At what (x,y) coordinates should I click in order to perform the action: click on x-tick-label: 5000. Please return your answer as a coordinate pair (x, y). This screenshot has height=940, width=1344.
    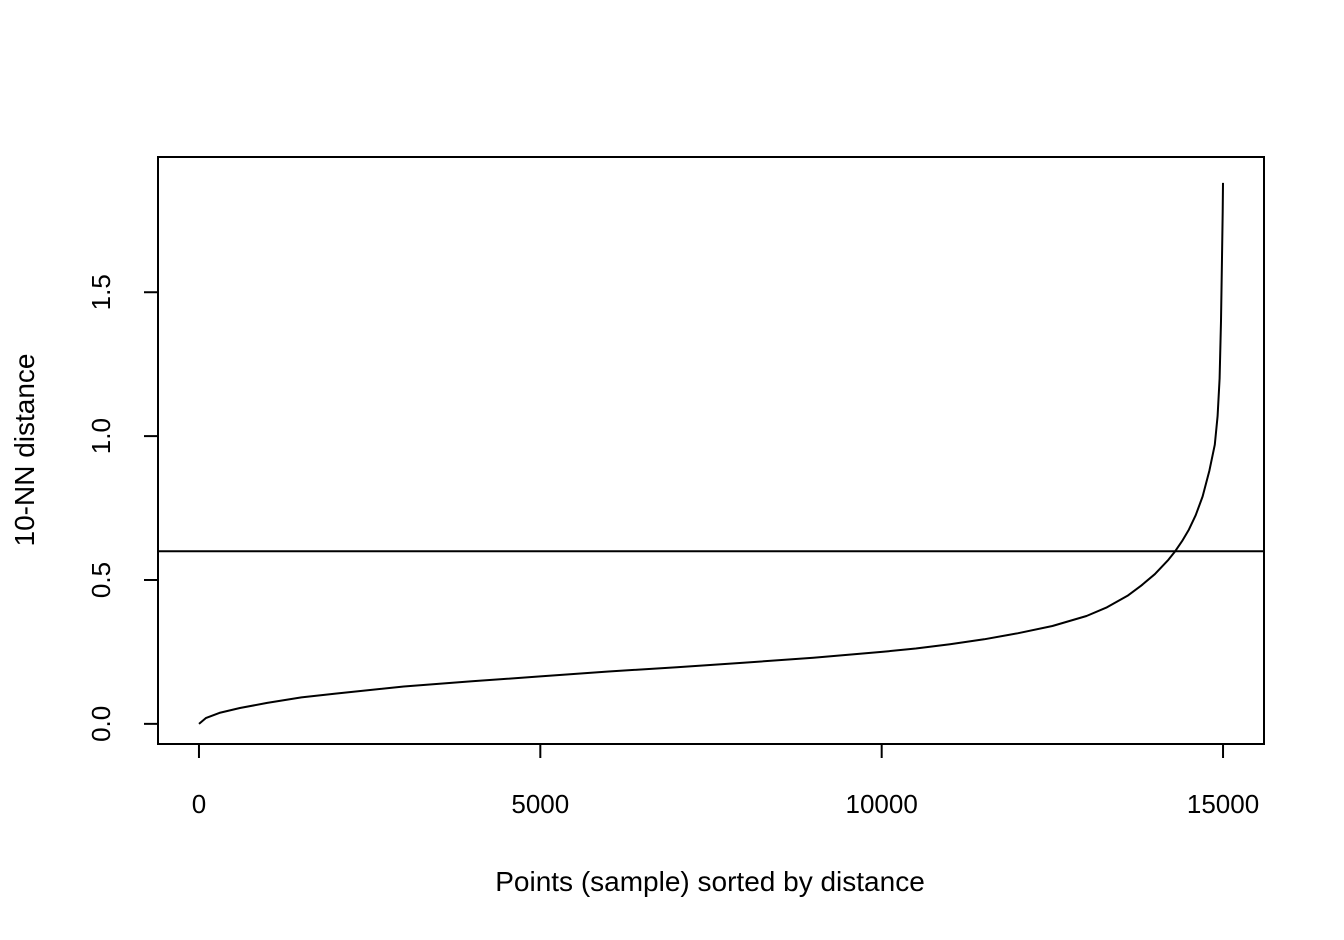
    Looking at the image, I should click on (540, 804).